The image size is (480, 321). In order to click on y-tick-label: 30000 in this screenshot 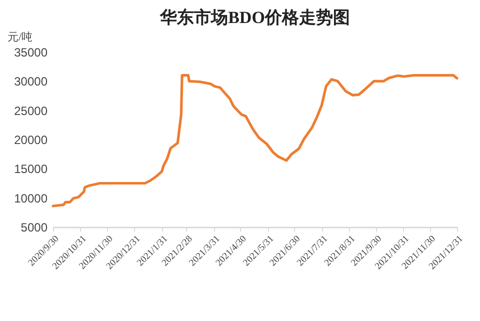, I will do `click(31, 81)`.